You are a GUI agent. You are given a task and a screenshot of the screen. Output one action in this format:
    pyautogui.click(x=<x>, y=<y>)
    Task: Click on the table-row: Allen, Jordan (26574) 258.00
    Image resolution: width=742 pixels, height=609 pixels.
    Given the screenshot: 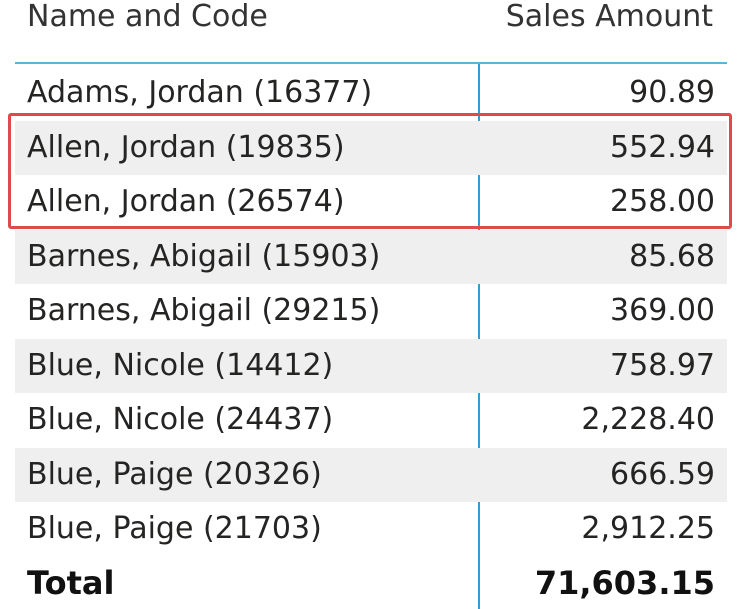 What is the action you would take?
    pyautogui.click(x=371, y=202)
    